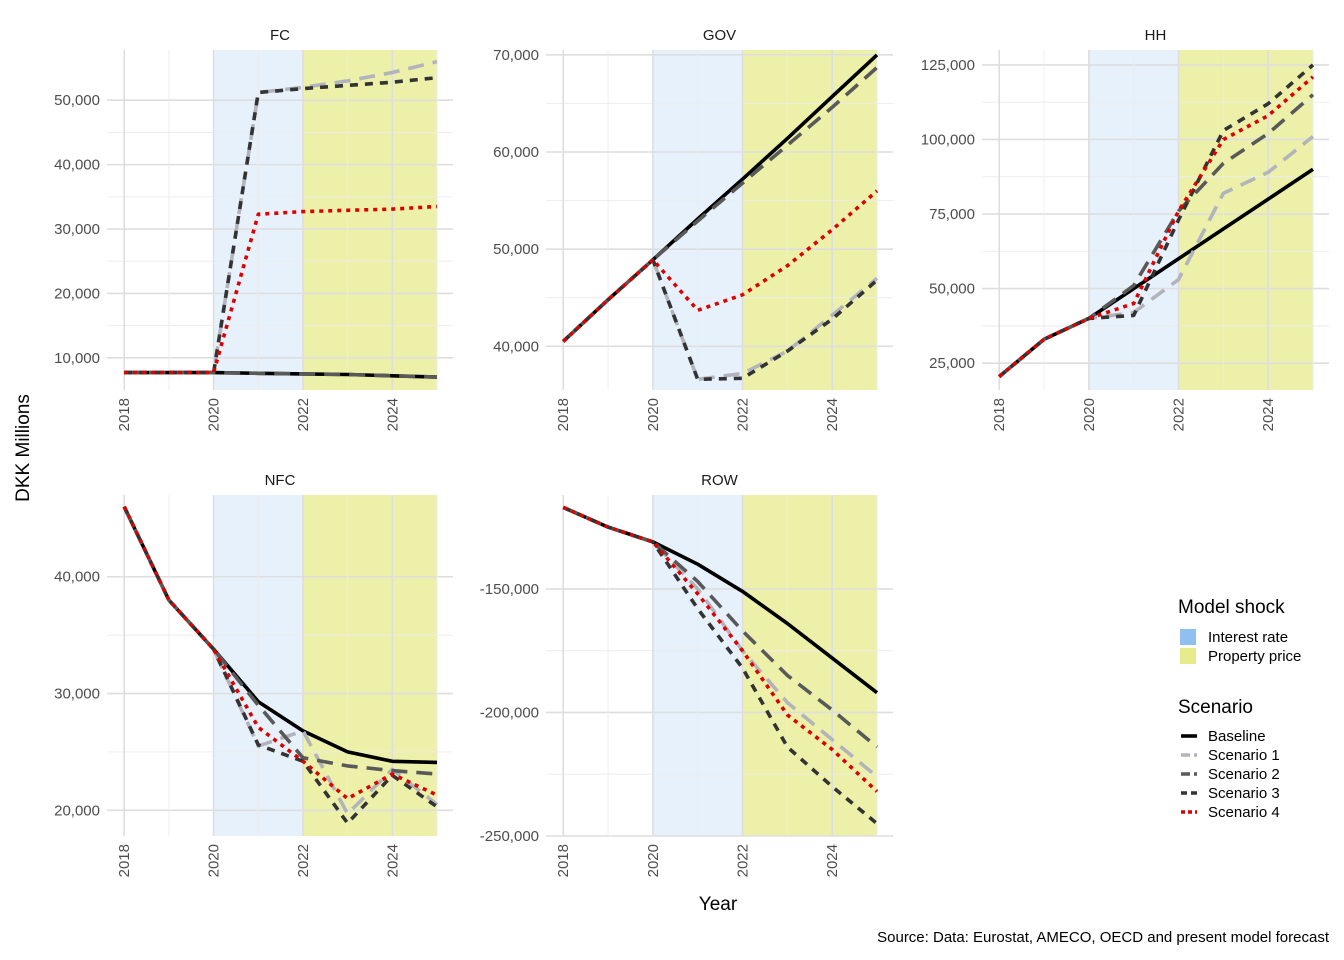 Image resolution: width=1344 pixels, height=960 pixels. I want to click on y-tick-label: -150,000, so click(509, 589).